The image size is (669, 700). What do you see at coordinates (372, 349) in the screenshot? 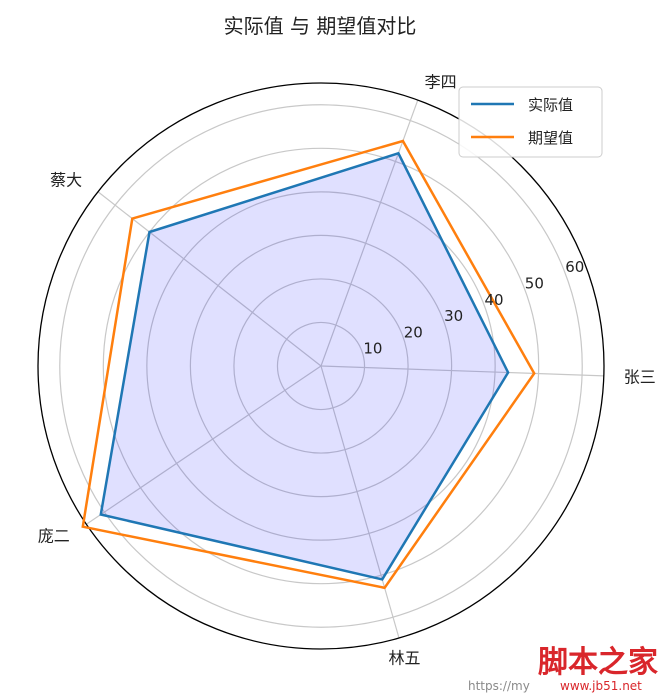
I see `radial-tick-label: 10` at bounding box center [372, 349].